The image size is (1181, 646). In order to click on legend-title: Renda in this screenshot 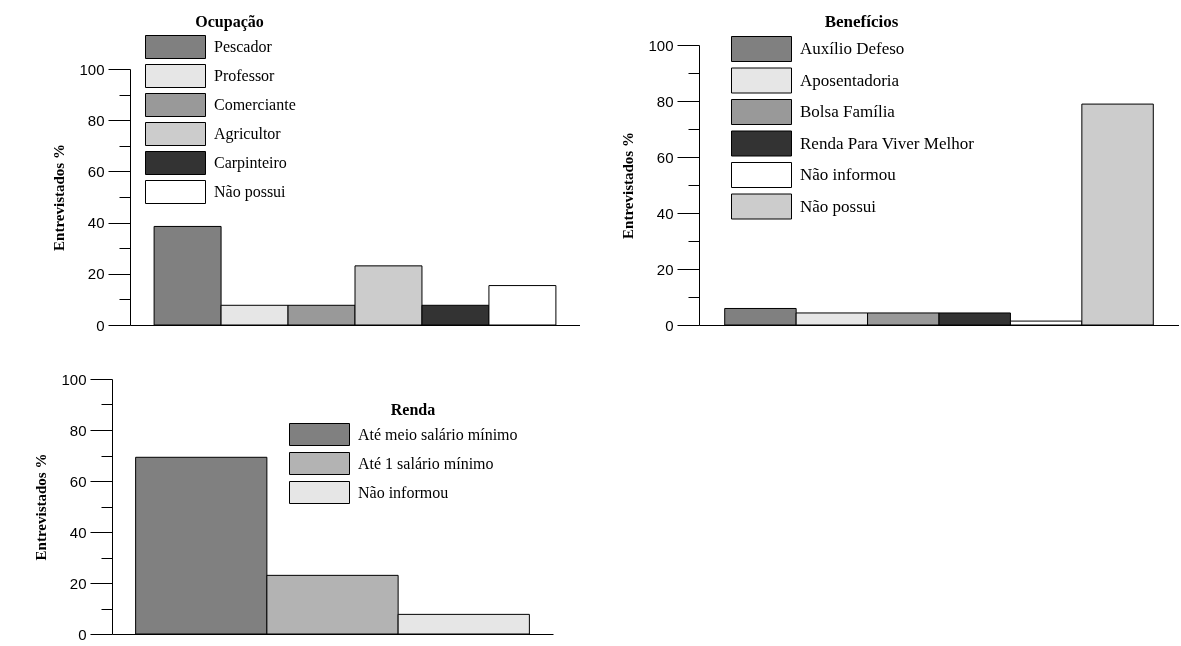, I will do `click(413, 409)`.